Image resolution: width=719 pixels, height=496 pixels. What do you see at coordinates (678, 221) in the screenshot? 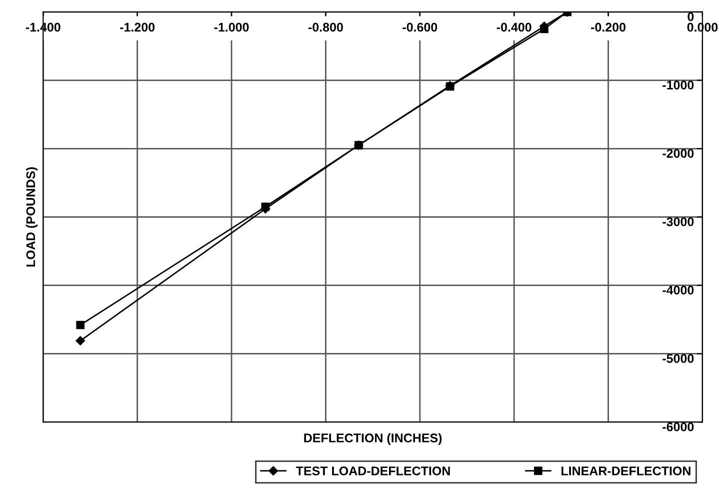
I see `y-tick-label: -3000` at bounding box center [678, 221].